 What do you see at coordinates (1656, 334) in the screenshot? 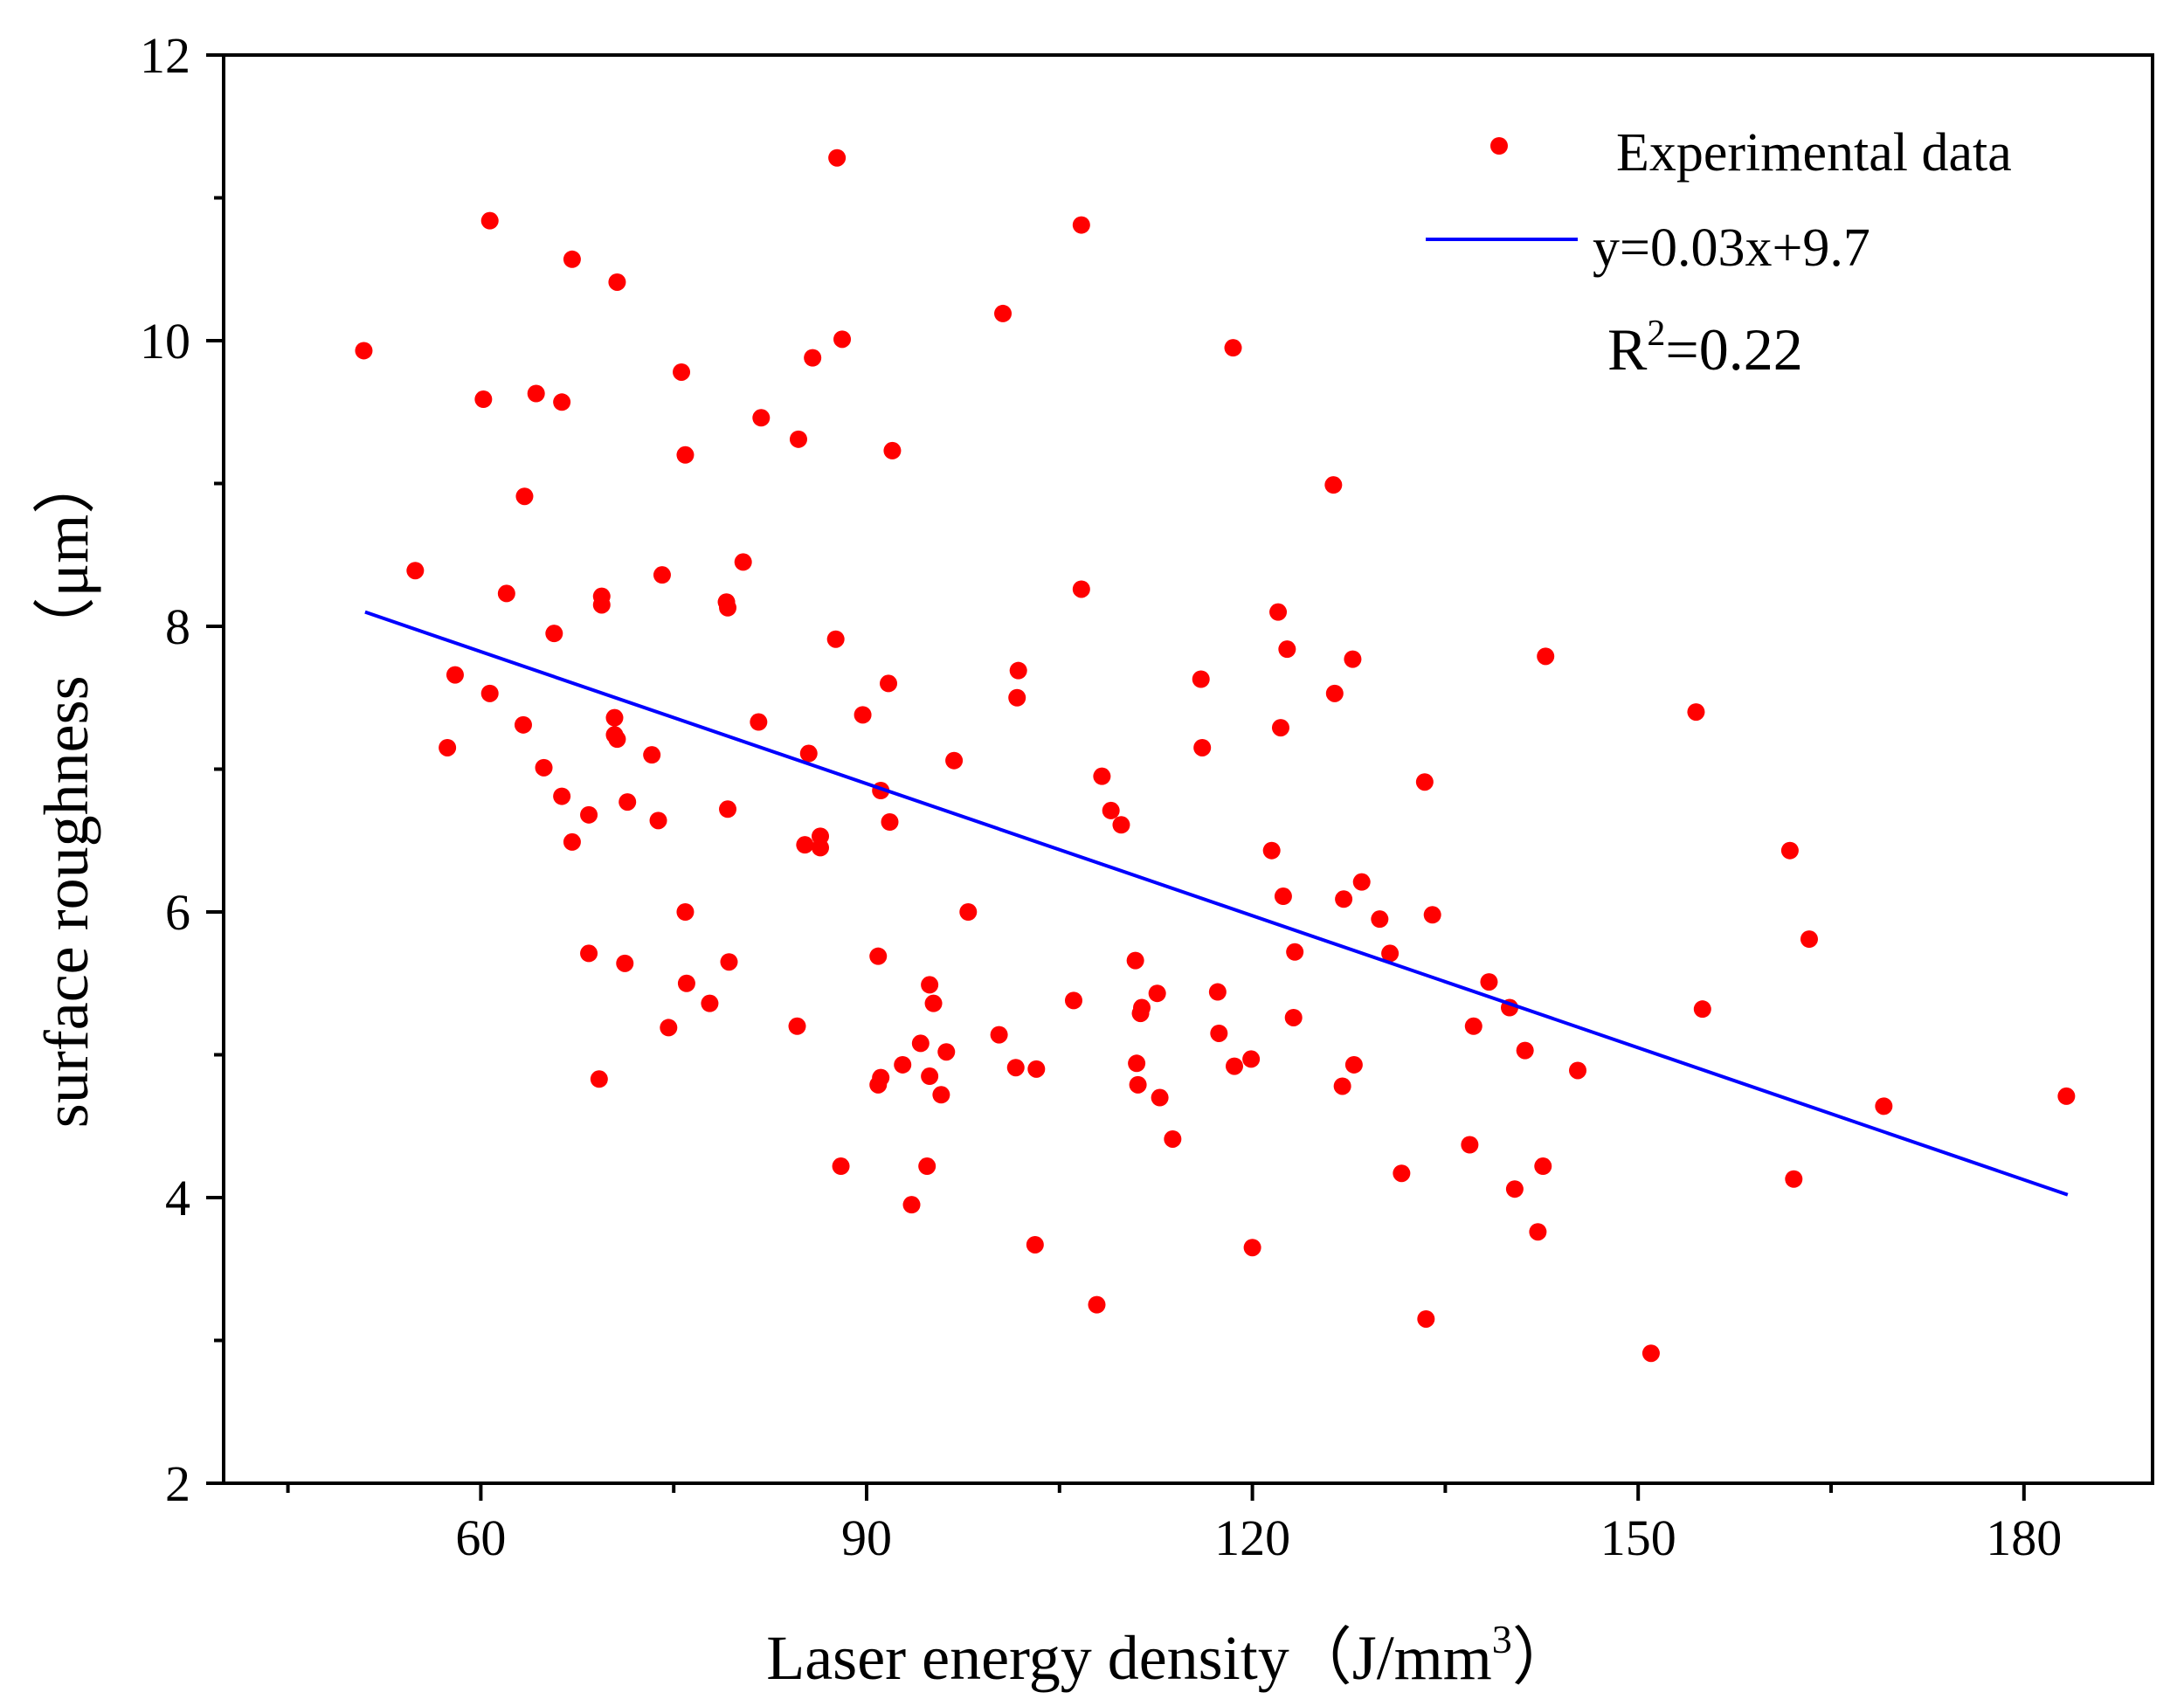
I see `r-squared-sup: 2` at bounding box center [1656, 334].